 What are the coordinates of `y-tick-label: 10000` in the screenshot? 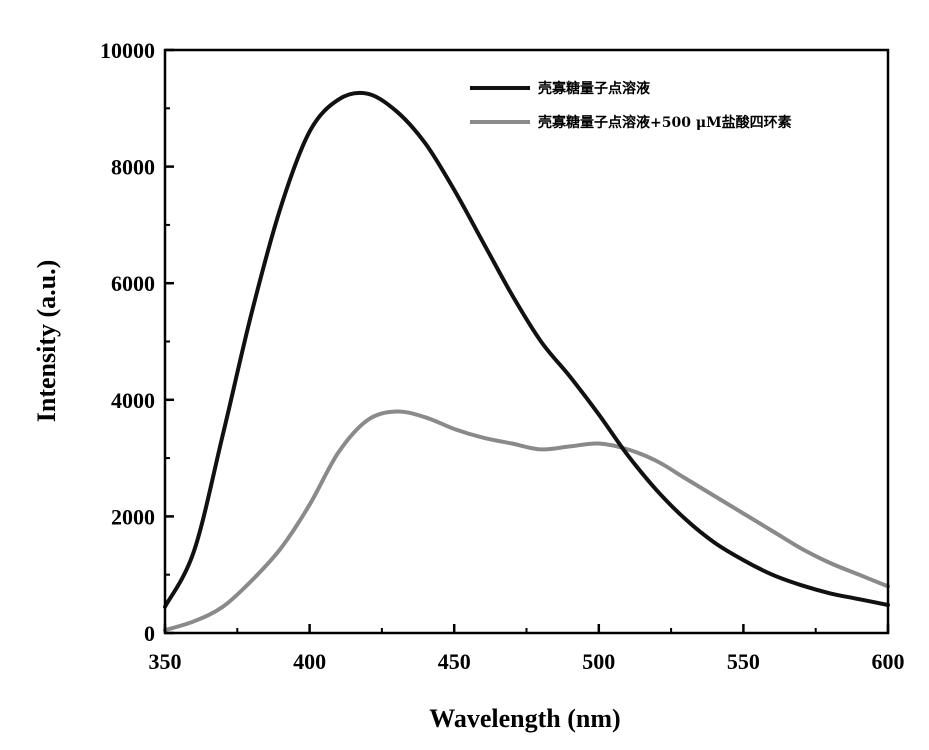 It's located at (127, 50).